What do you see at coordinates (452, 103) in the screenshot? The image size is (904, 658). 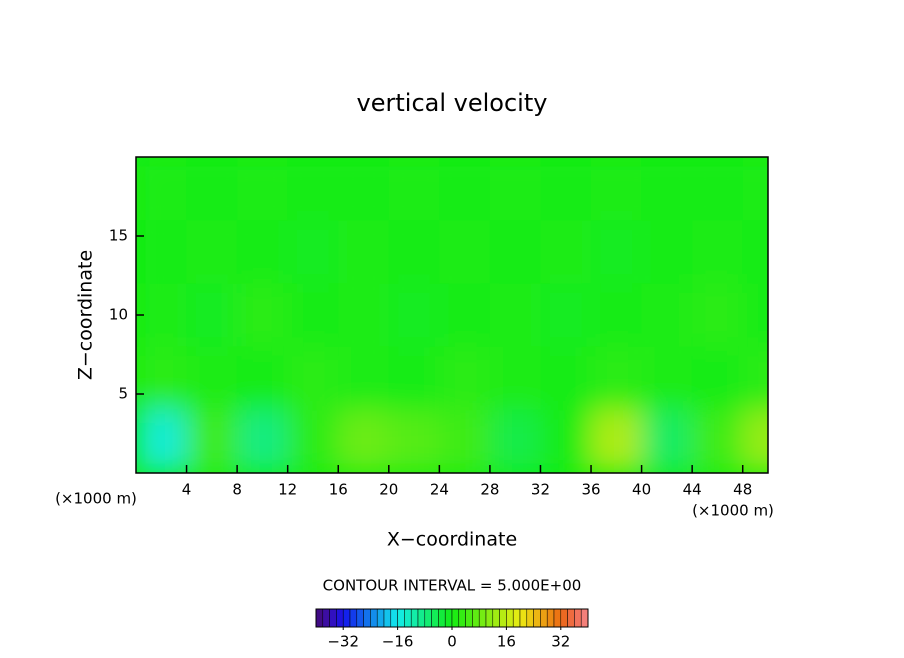 I see `chart-title: vertical velocity` at bounding box center [452, 103].